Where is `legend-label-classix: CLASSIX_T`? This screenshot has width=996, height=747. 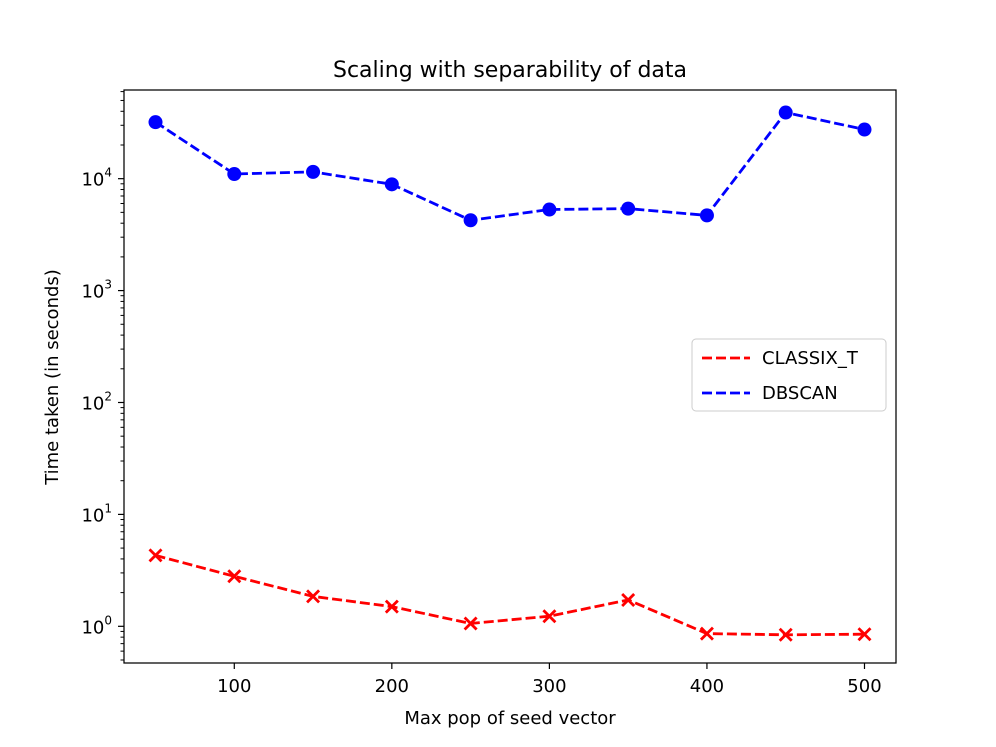 legend-label-classix: CLASSIX_T is located at coordinates (810, 358).